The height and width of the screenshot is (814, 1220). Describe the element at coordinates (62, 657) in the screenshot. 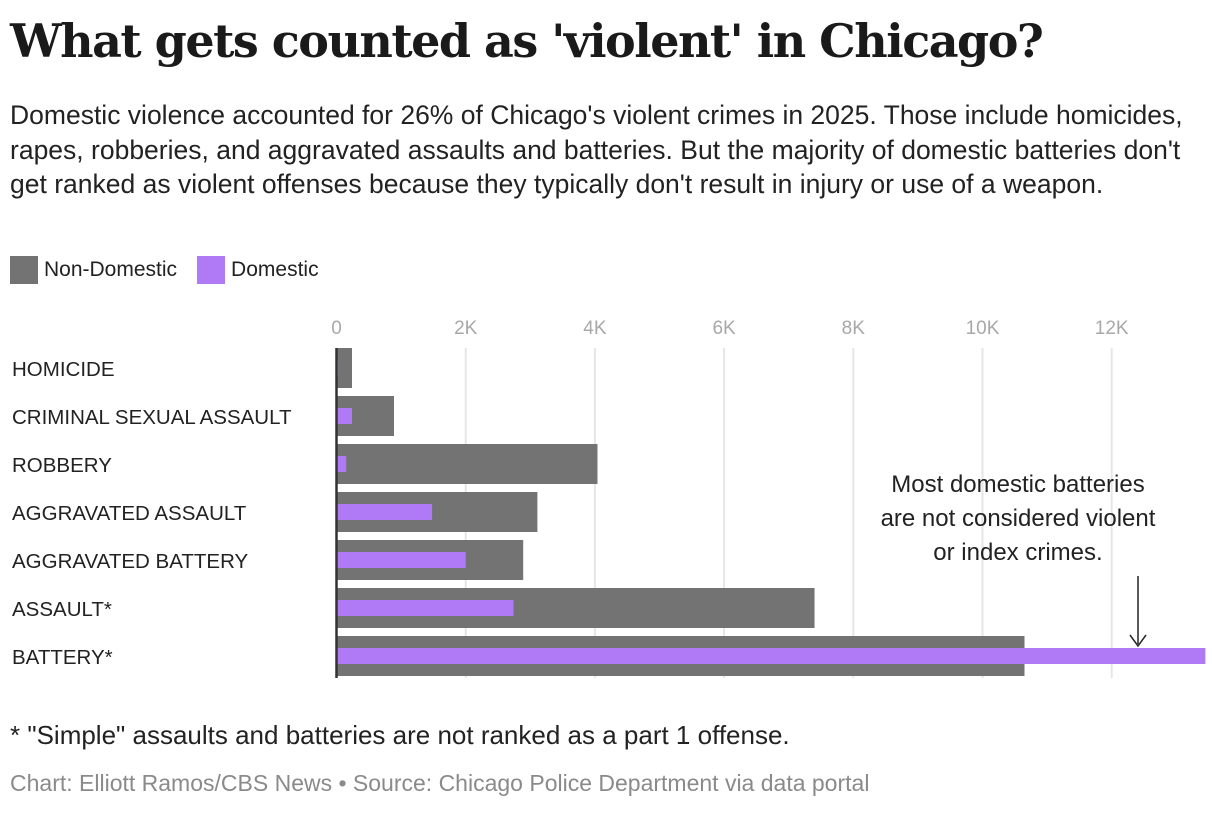

I see `category-label: BATTERY*` at that location.